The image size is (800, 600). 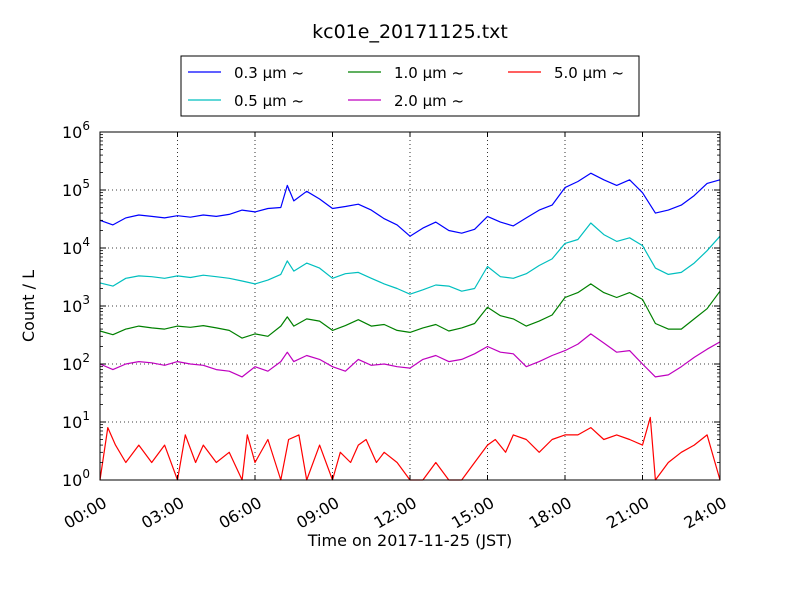 What do you see at coordinates (76, 420) in the screenshot?
I see `y-tick-label: 10¹` at bounding box center [76, 420].